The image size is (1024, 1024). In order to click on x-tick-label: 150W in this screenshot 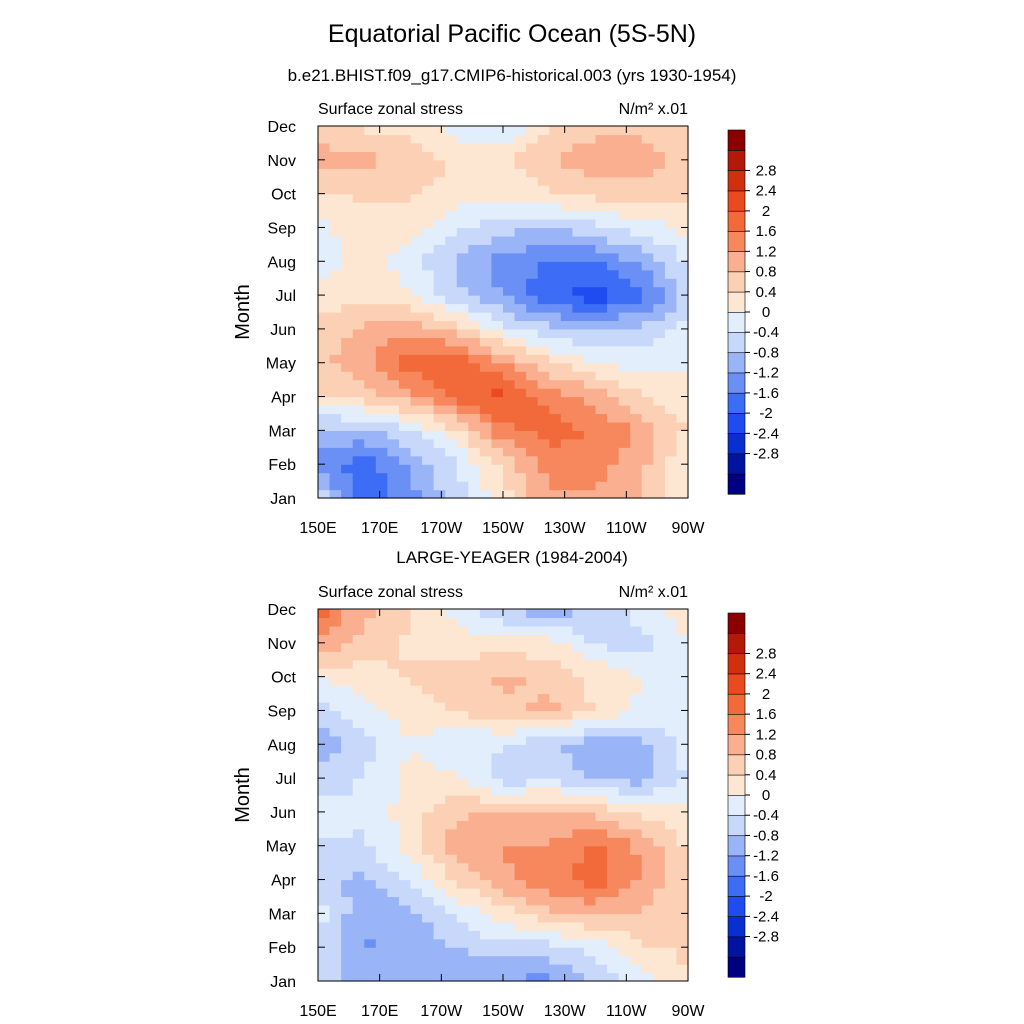, I will do `click(503, 1011)`.